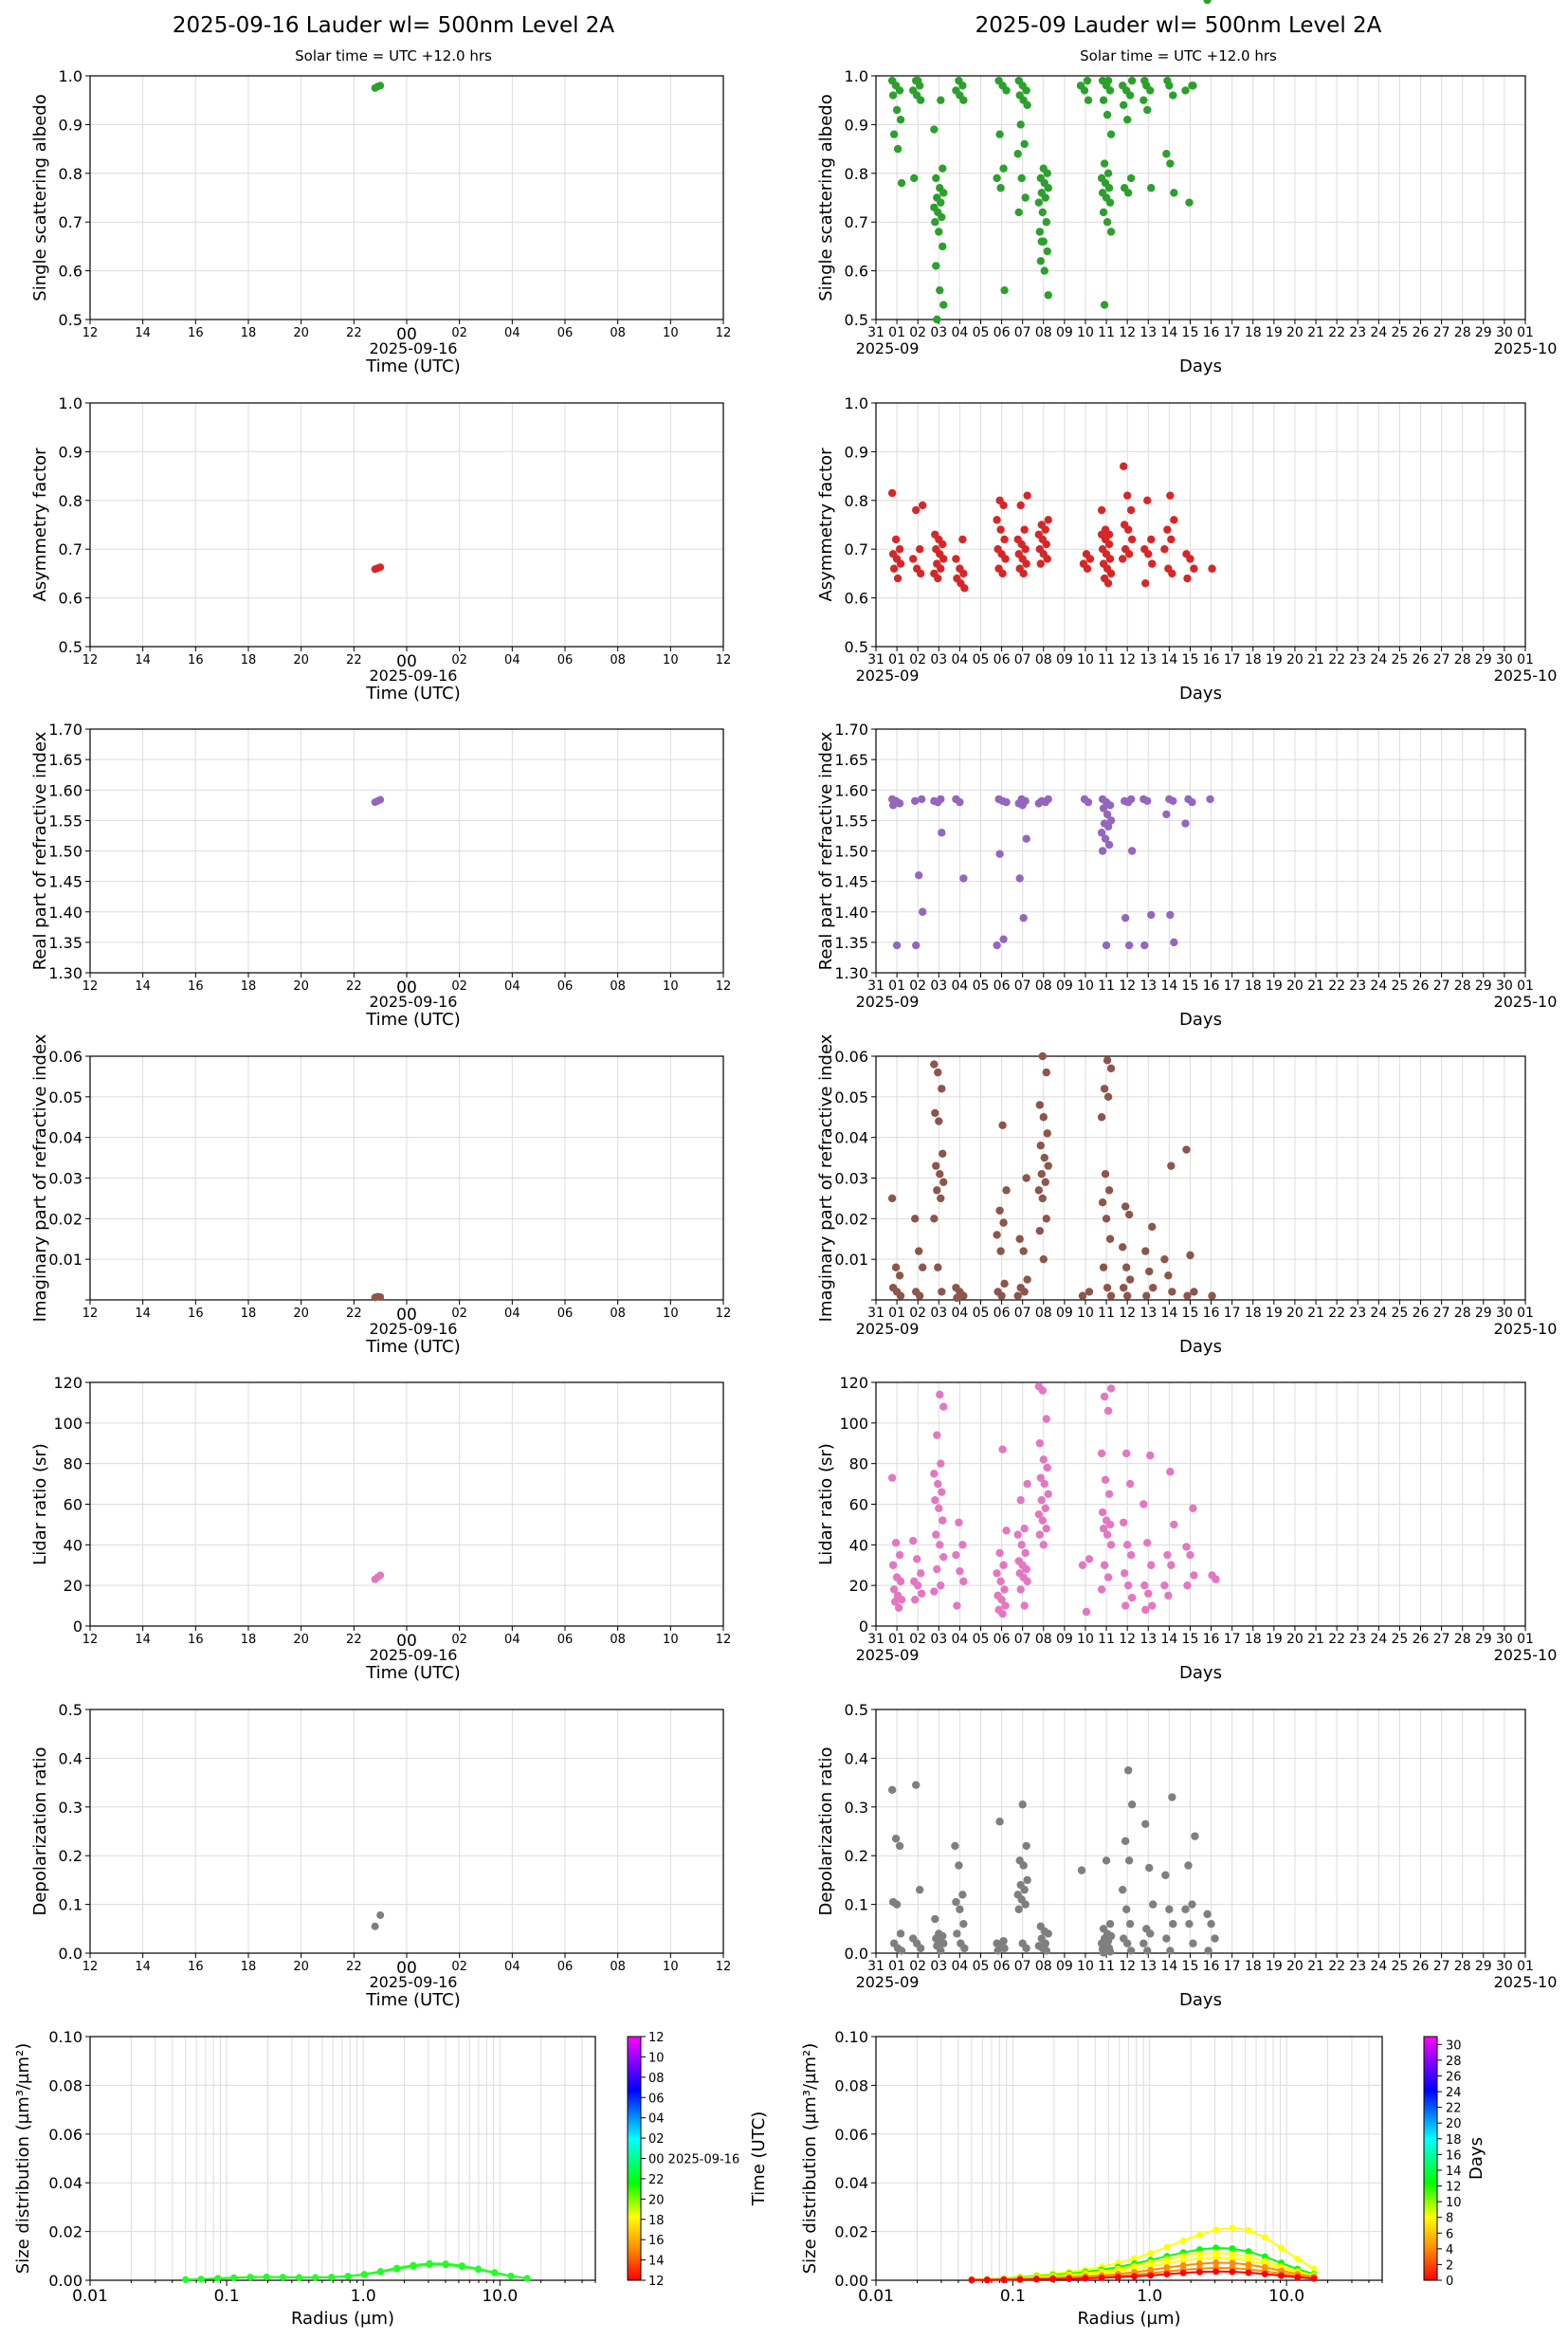 The image size is (1568, 2340). Describe the element at coordinates (851, 882) in the screenshot. I see `y-tick-label: 1.45` at that location.